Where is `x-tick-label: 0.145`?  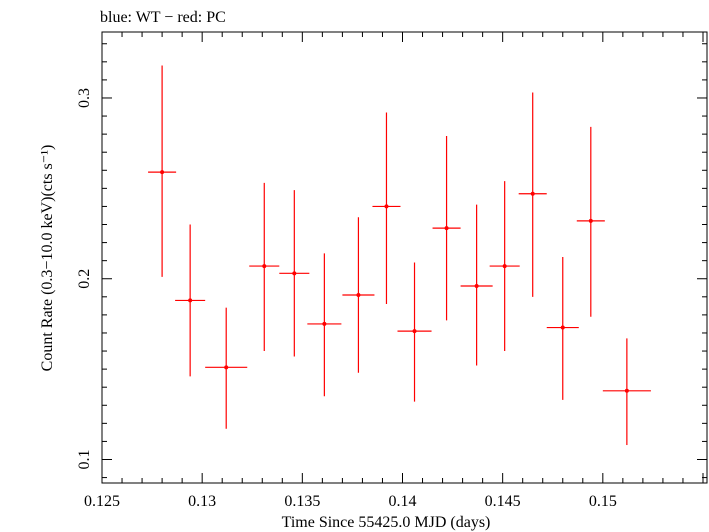 x-tick-label: 0.145 is located at coordinates (503, 501).